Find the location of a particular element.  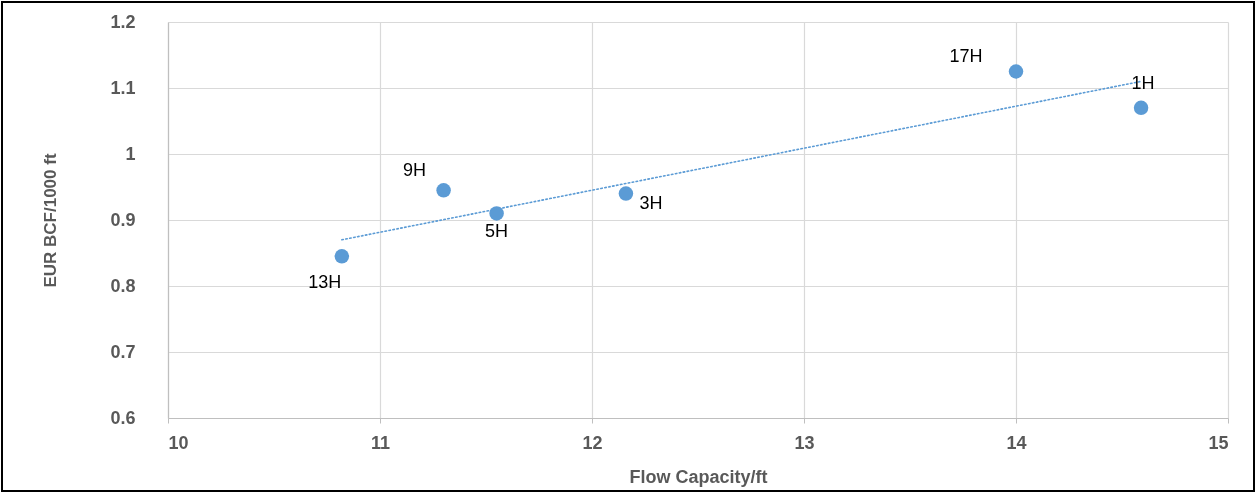

y-tick-label: 1.1 is located at coordinates (123, 87).